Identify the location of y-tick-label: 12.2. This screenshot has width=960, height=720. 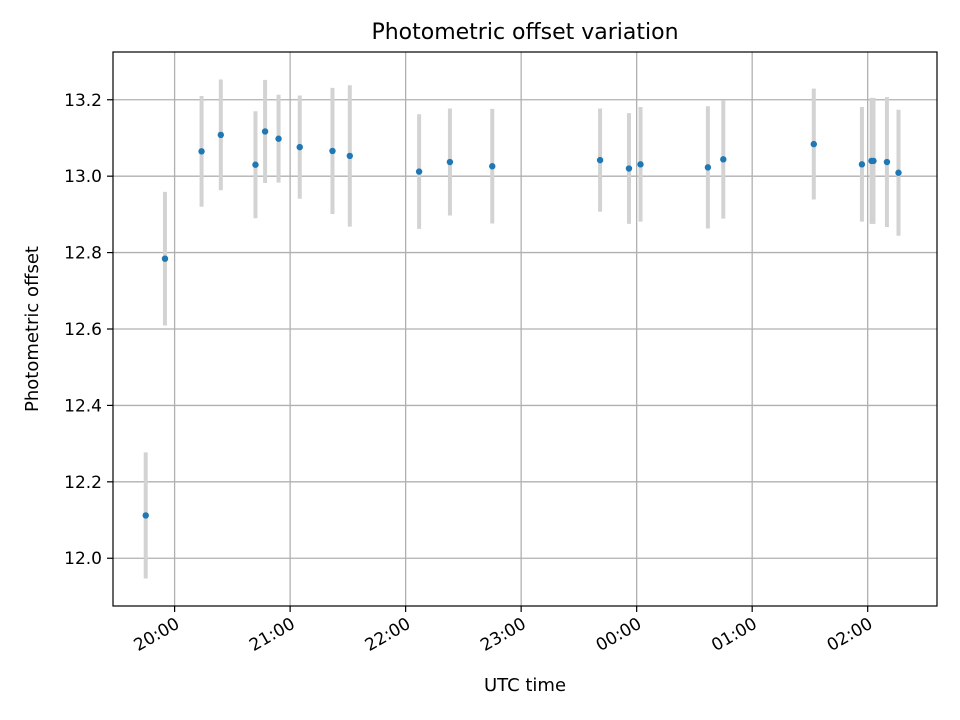
(83, 483).